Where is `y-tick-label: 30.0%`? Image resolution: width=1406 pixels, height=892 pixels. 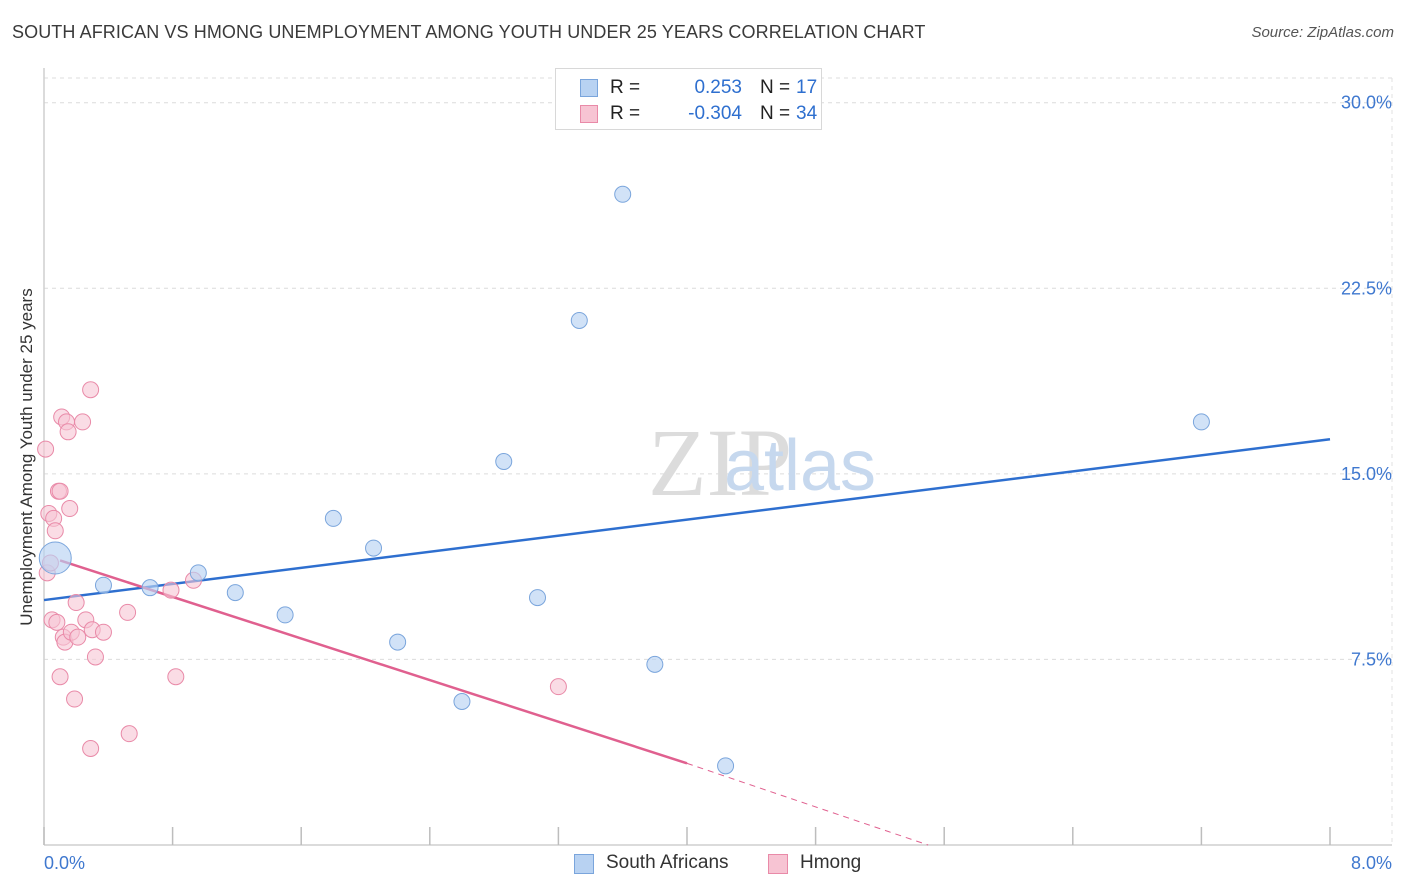 y-tick-label: 30.0% is located at coordinates (1366, 103).